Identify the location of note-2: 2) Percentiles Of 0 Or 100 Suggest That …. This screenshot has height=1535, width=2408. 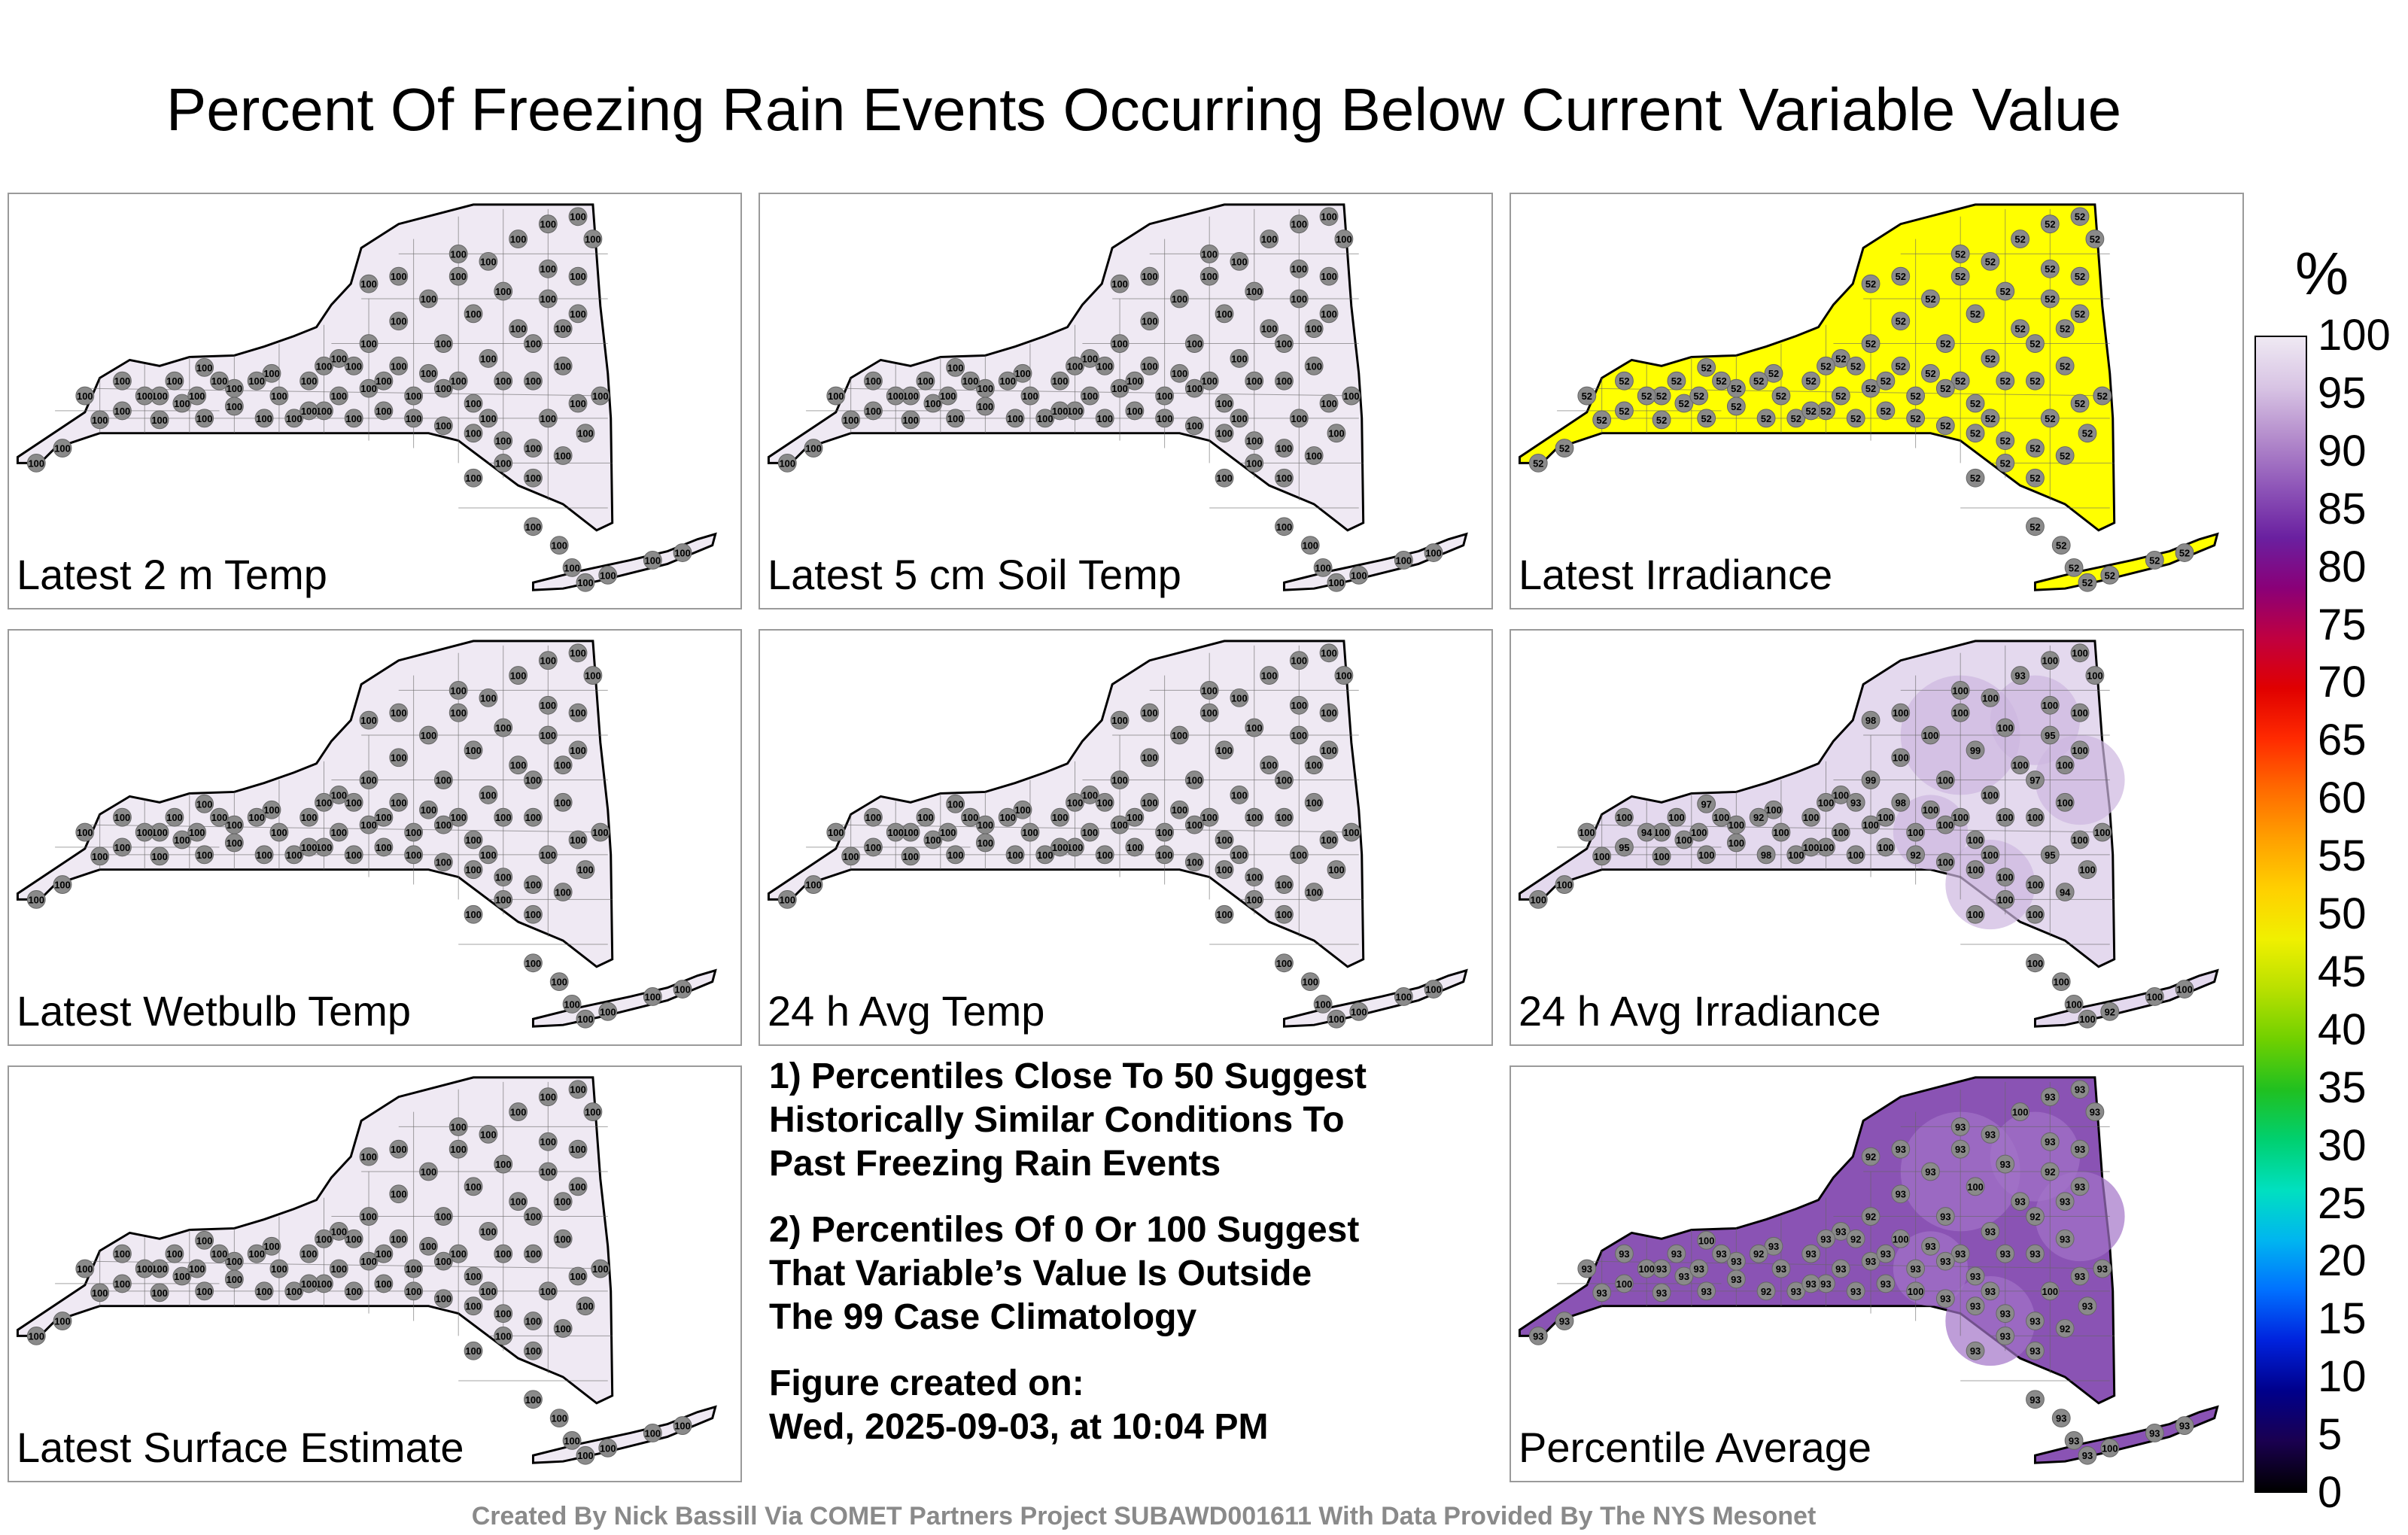
(1064, 1273).